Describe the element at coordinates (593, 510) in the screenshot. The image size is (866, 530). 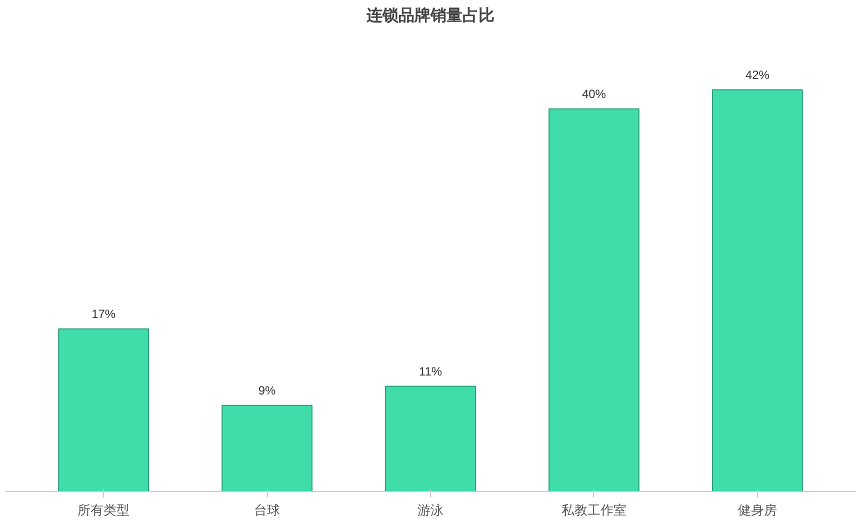
I see `x-tick-label: 私教工作室` at that location.